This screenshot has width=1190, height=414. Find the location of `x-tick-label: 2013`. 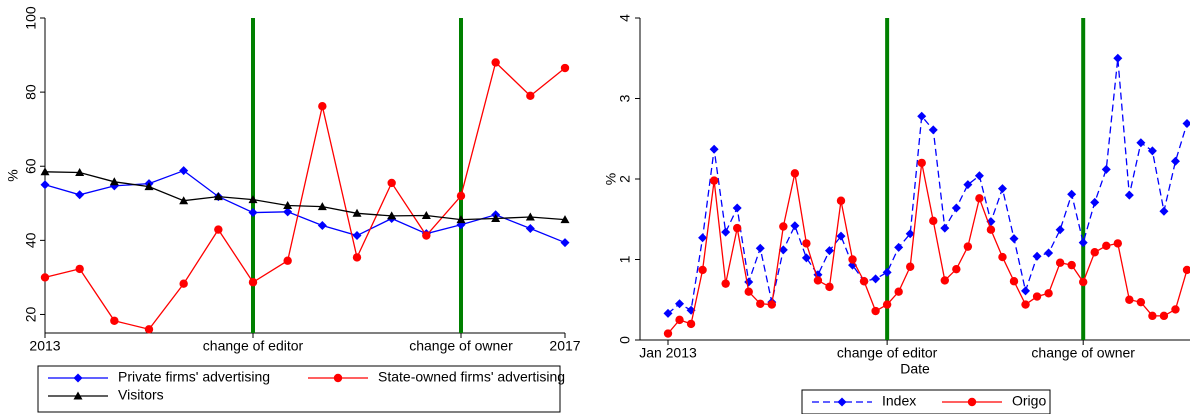

x-tick-label: 2013 is located at coordinates (44, 346).